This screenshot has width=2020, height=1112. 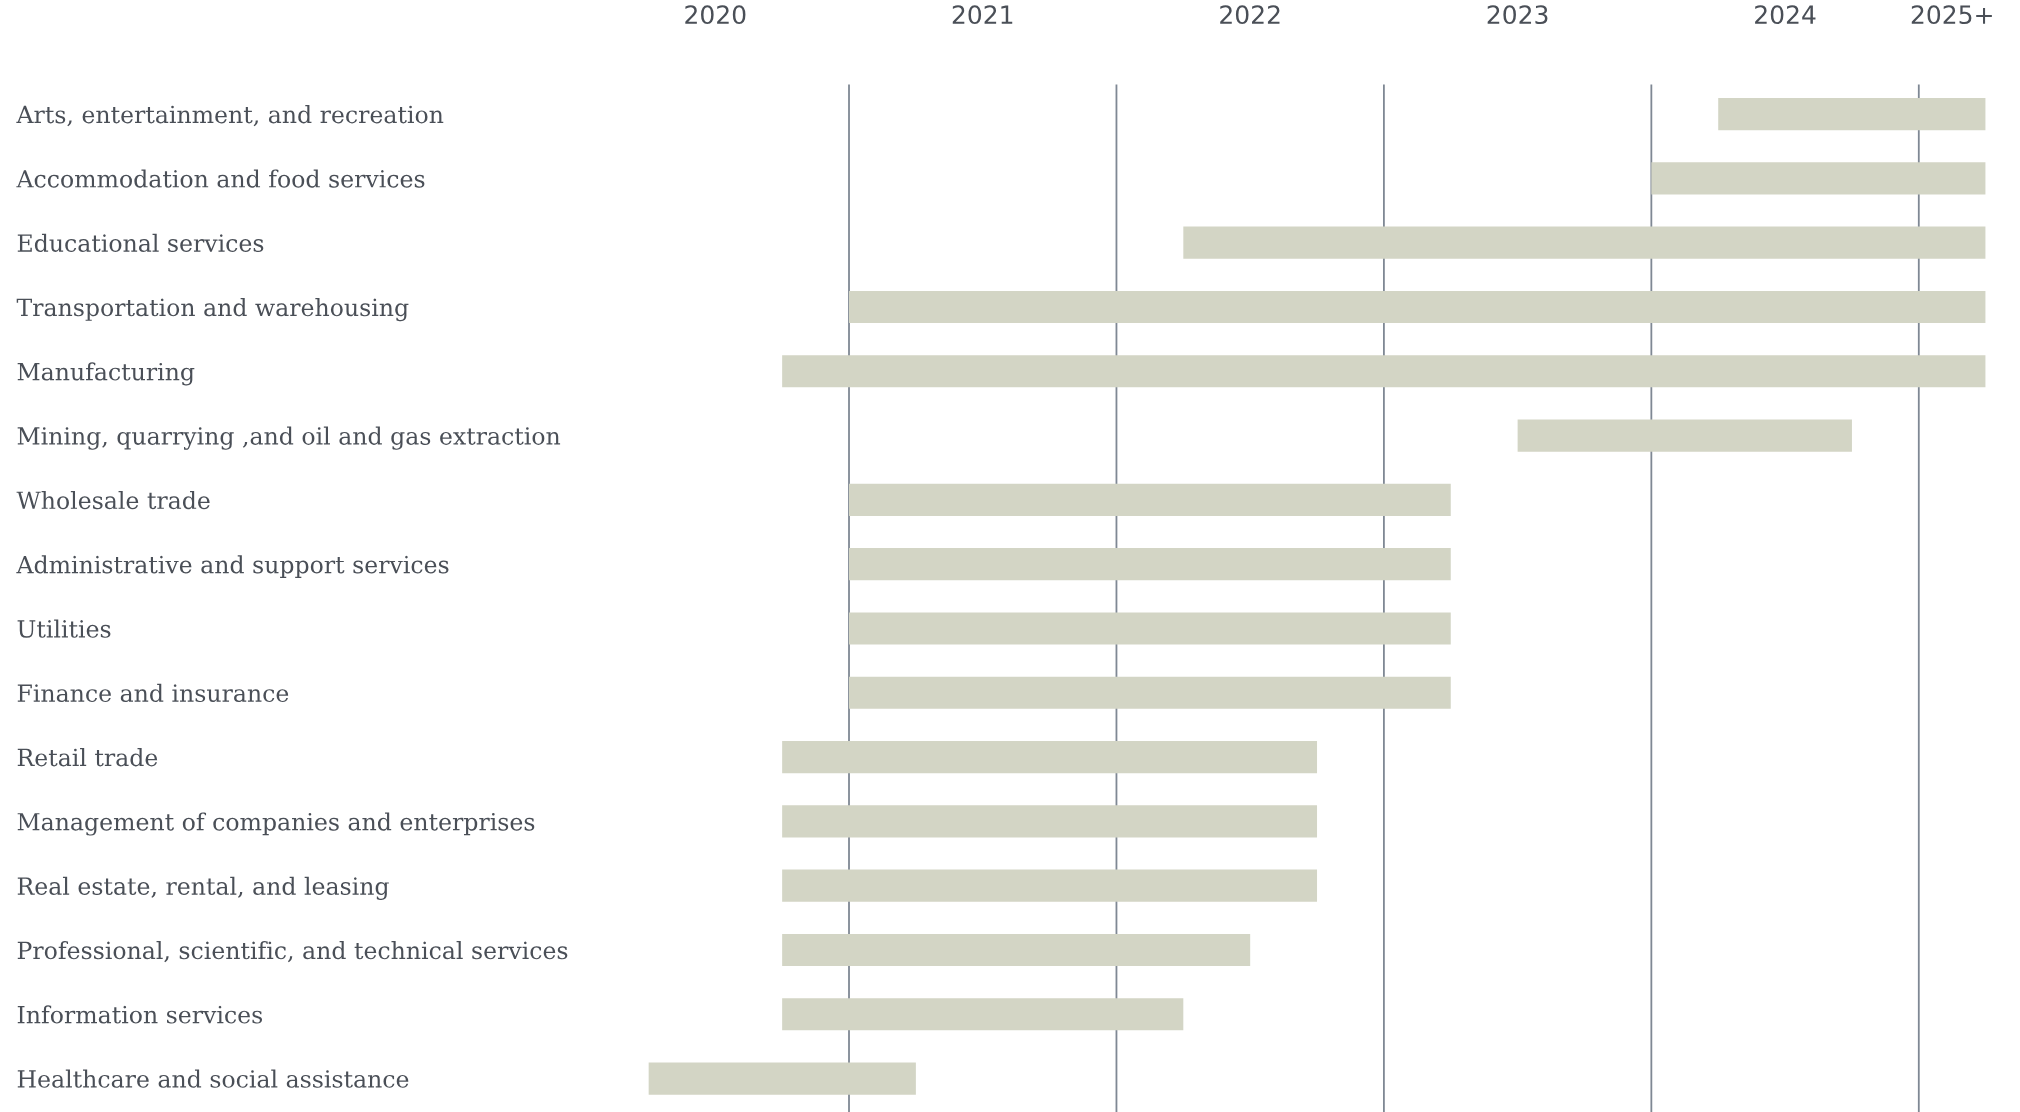 I want to click on y-tick-label: Real estate, rental, and leasing, so click(x=203, y=888).